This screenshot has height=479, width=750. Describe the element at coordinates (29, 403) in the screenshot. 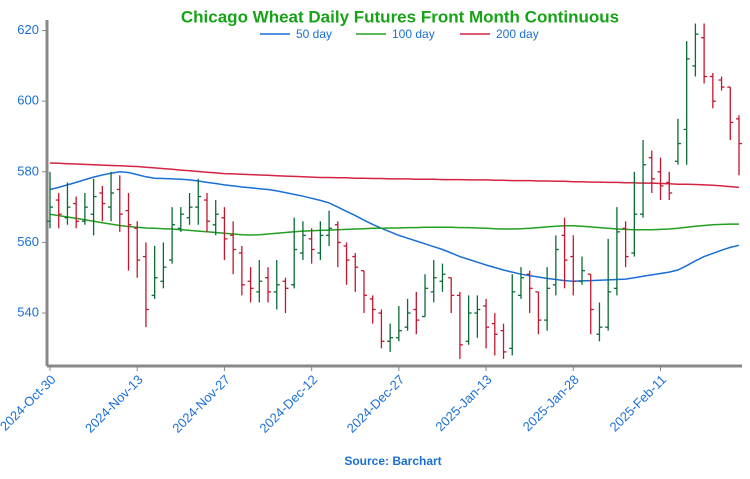

I see `x-tick-label: 2024-Oct-30` at that location.